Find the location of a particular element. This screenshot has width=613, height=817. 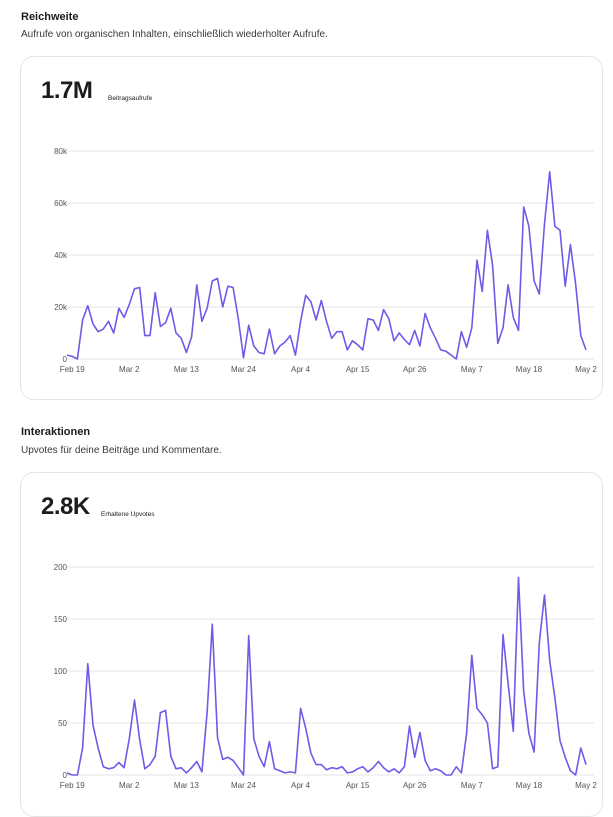

y-tick-label: 80k is located at coordinates (61, 151).